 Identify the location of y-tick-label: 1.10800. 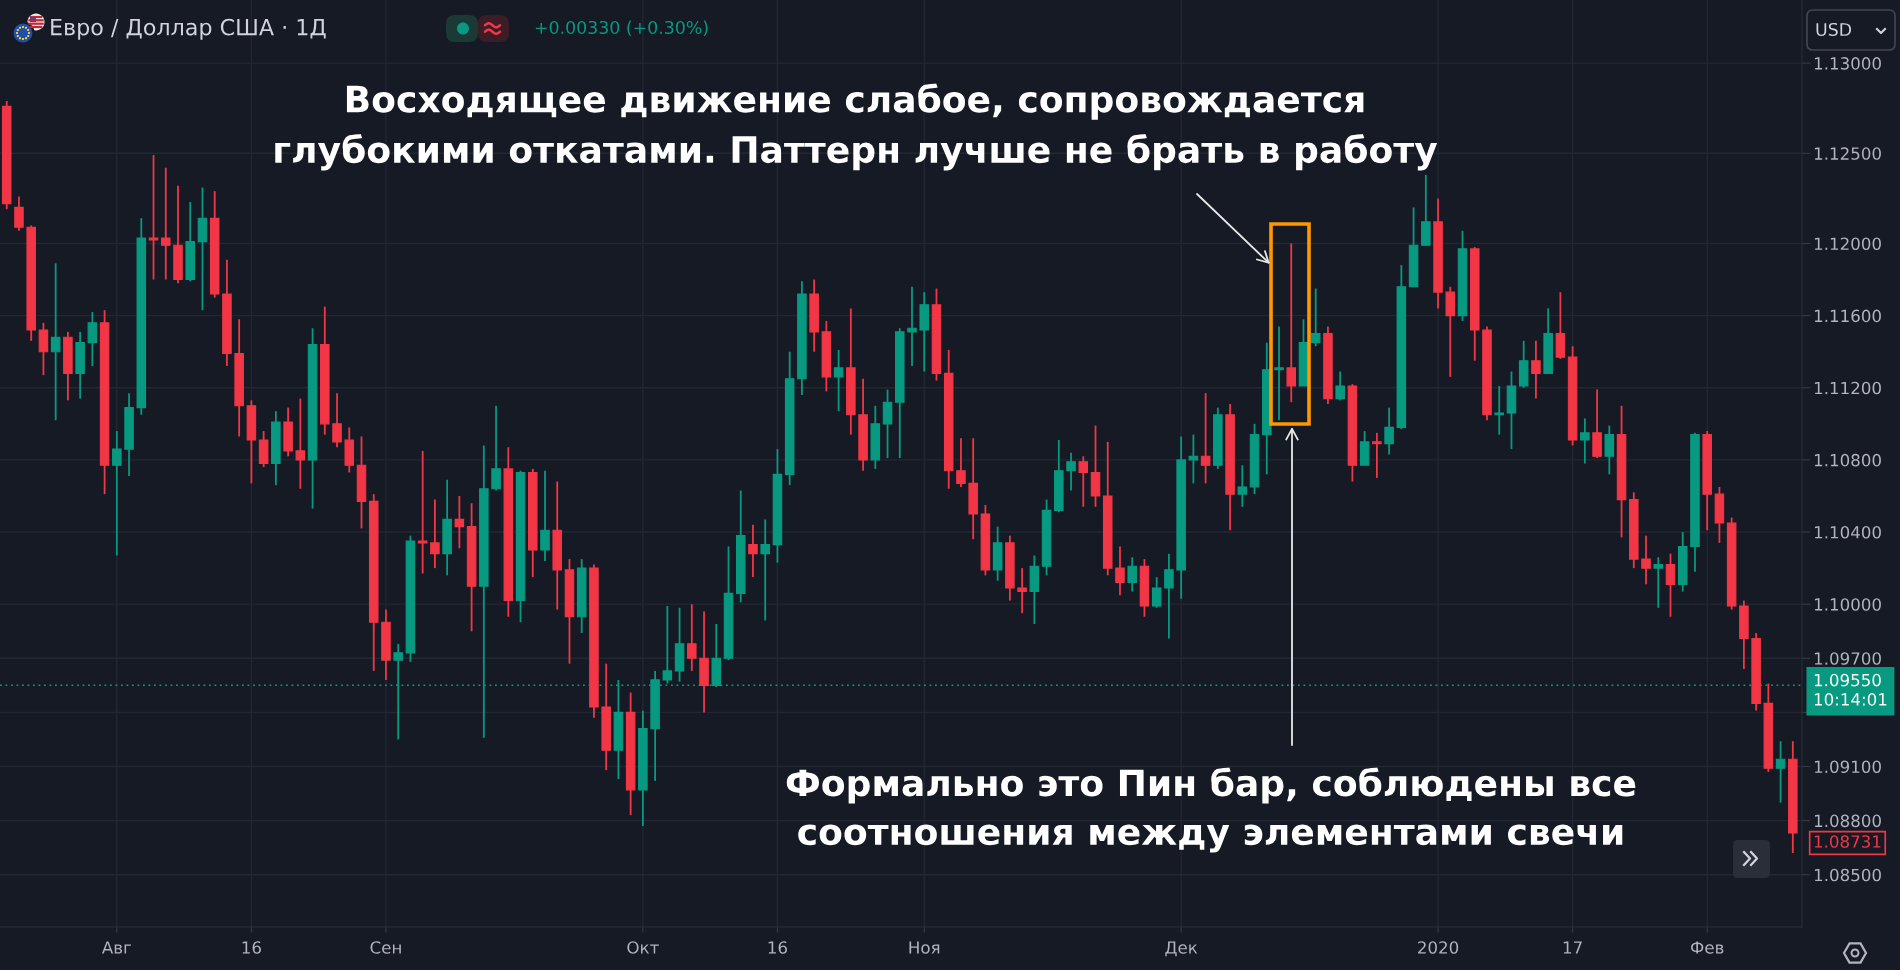
(1847, 460).